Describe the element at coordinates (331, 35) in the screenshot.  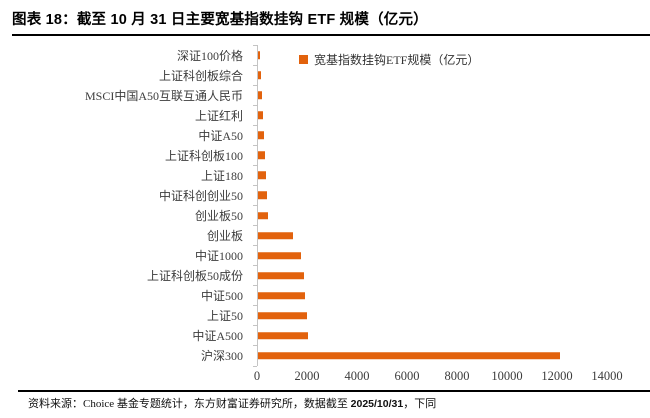
I see `title-underline` at that location.